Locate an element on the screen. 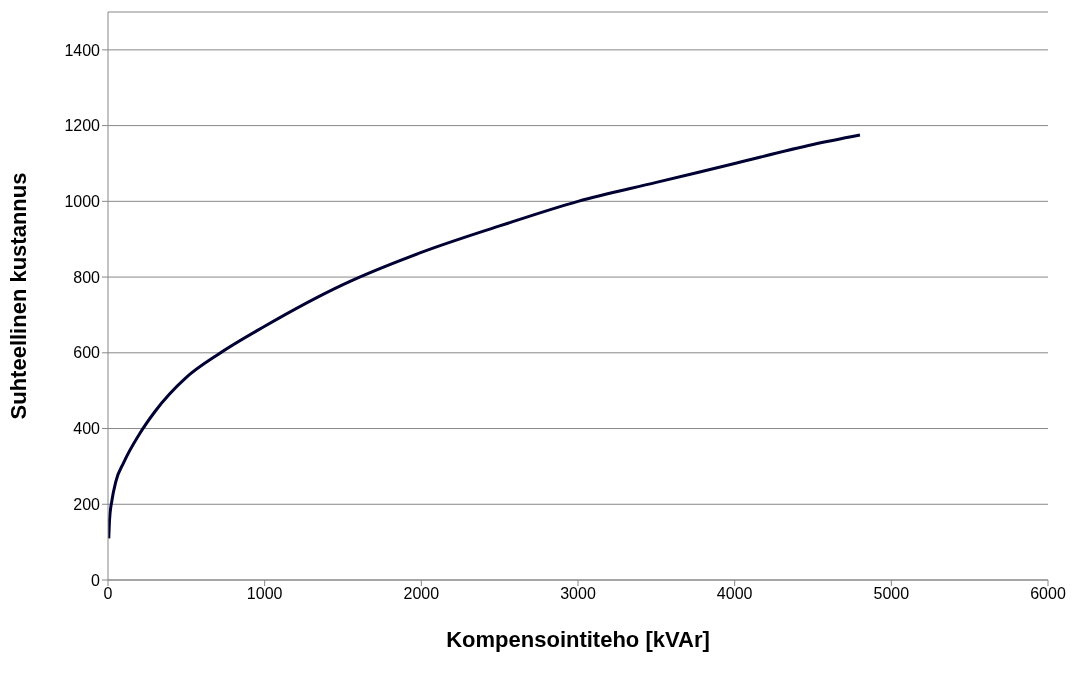 This screenshot has width=1080, height=673. x-axis-title: Kompensointiteho [kVAr] is located at coordinates (578, 639).